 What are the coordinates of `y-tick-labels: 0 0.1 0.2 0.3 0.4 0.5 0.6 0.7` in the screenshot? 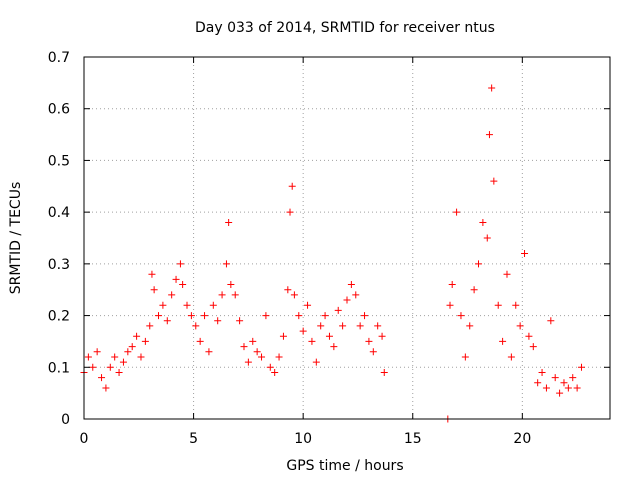 It's located at (59, 239).